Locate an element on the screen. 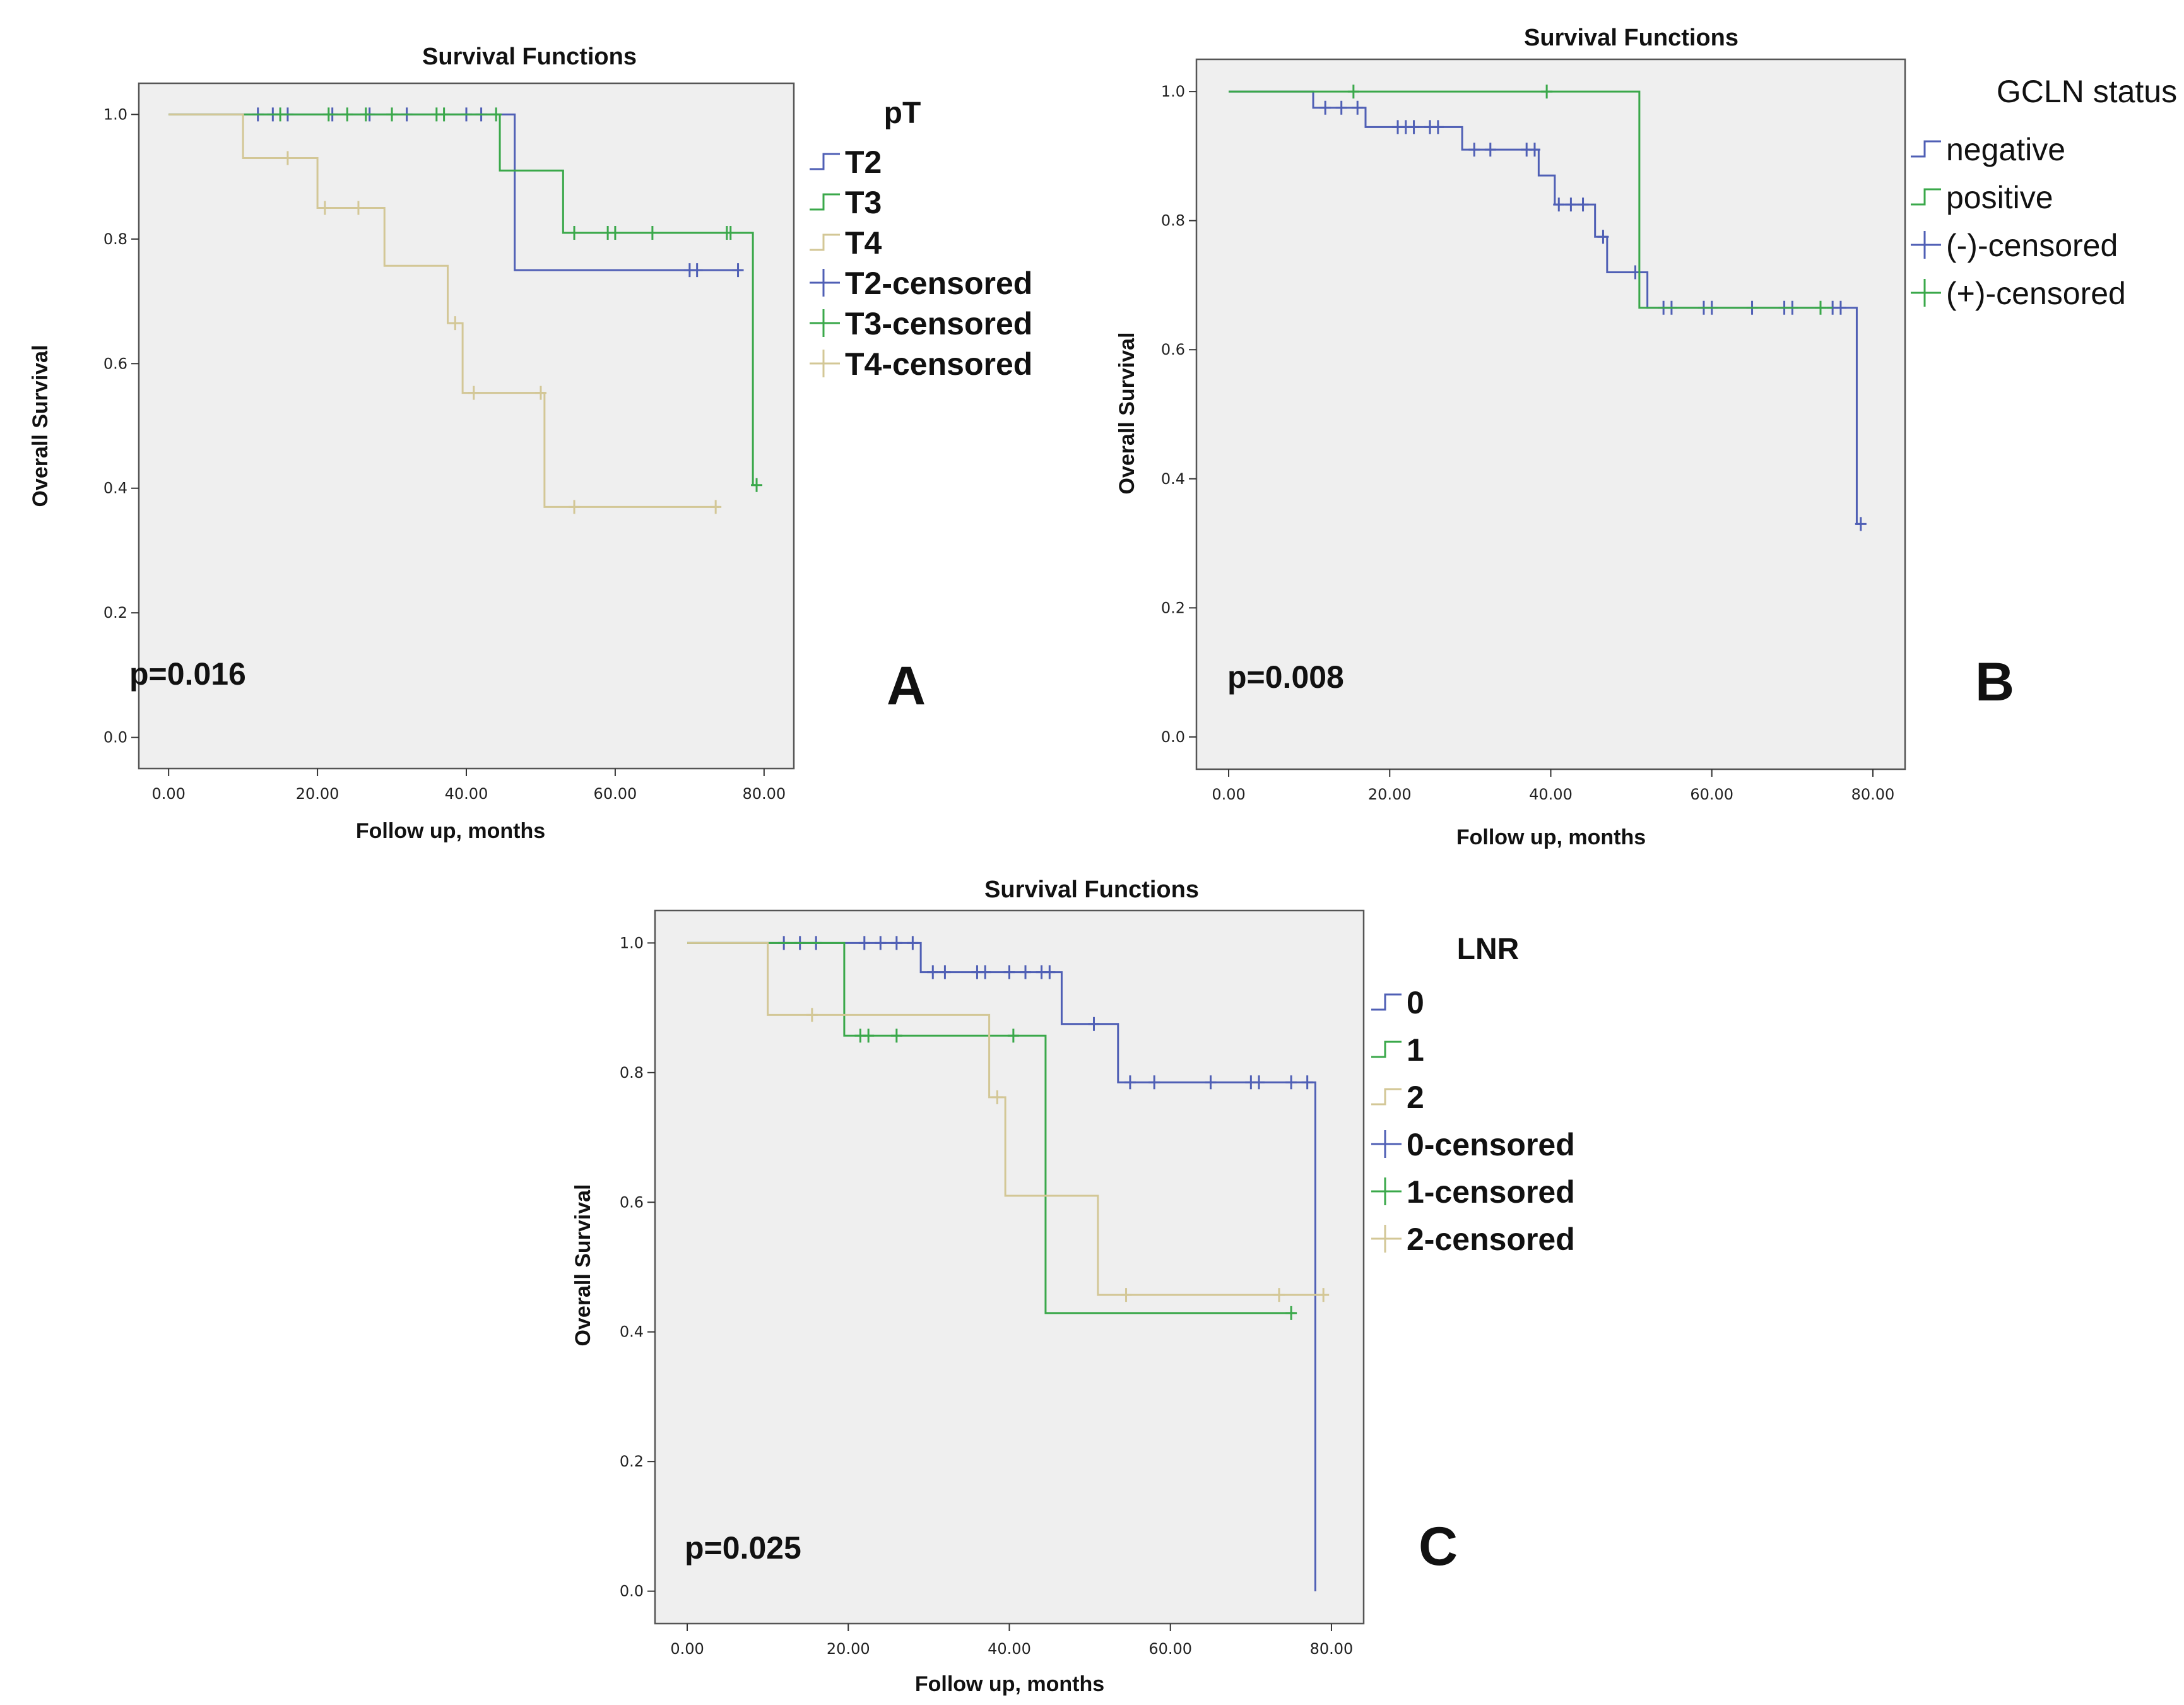  series-T4 is located at coordinates (445, 313).